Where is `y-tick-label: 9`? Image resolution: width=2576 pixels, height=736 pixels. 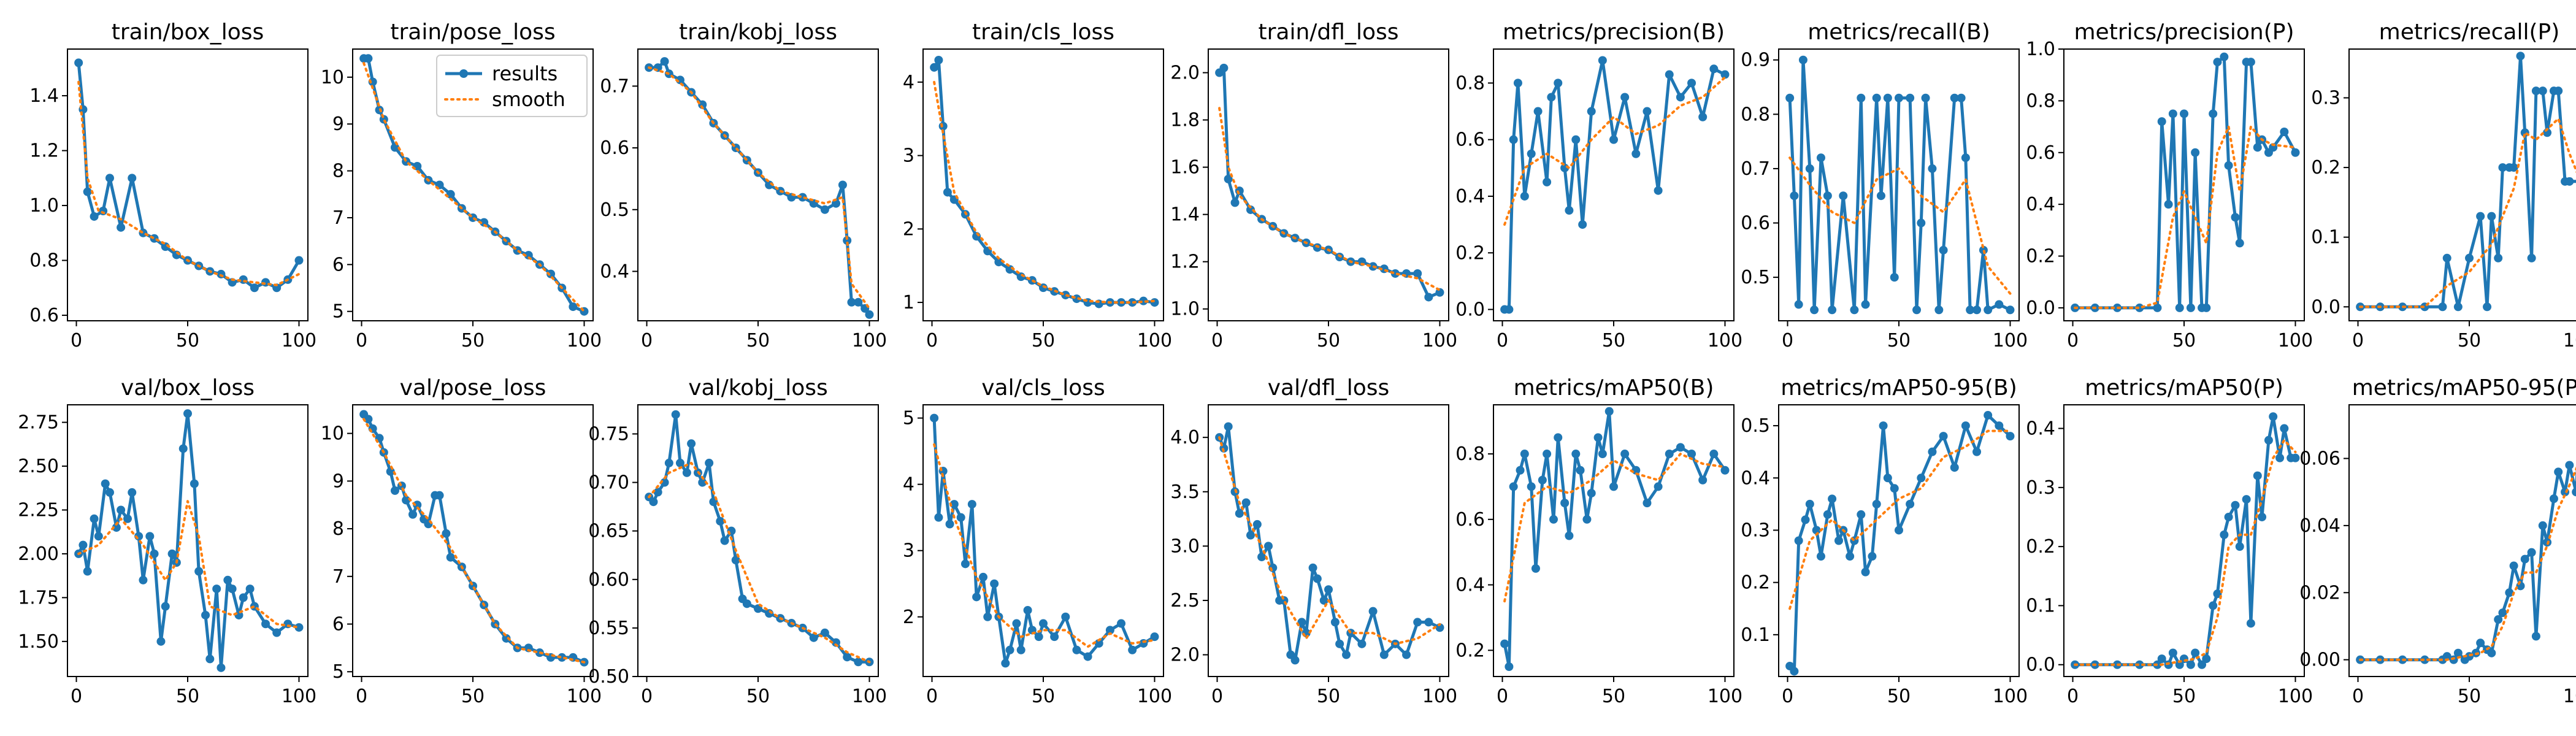 y-tick-label: 9 is located at coordinates (338, 124).